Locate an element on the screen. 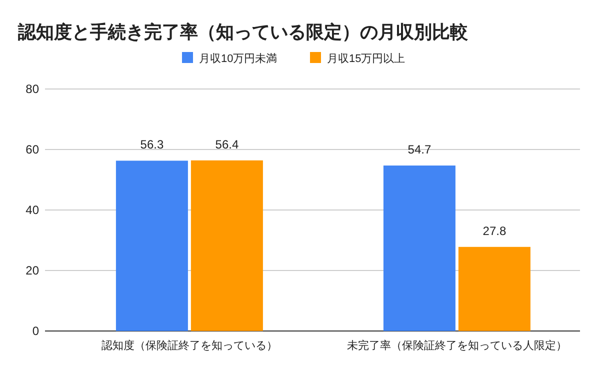 The width and height of the screenshot is (600, 371). y-tick-label: 60 is located at coordinates (33, 149).